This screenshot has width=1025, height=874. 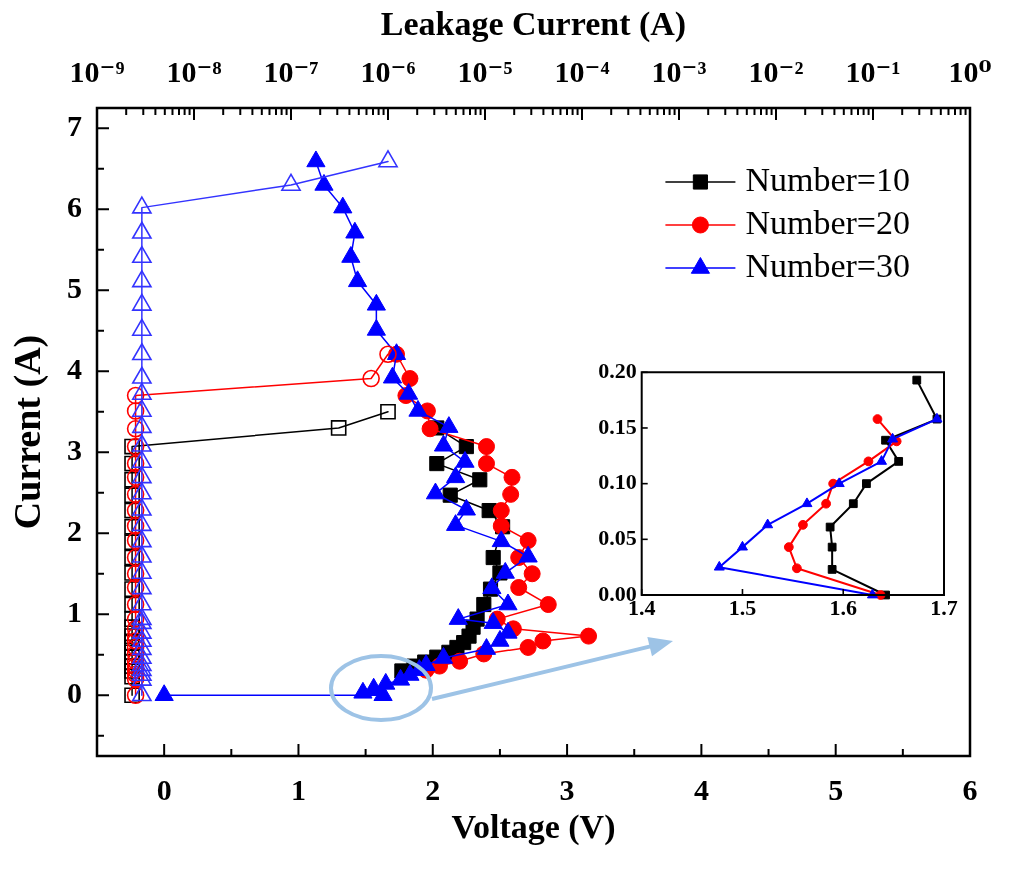 What do you see at coordinates (74, 530) in the screenshot?
I see `y-tick-label: 2` at bounding box center [74, 530].